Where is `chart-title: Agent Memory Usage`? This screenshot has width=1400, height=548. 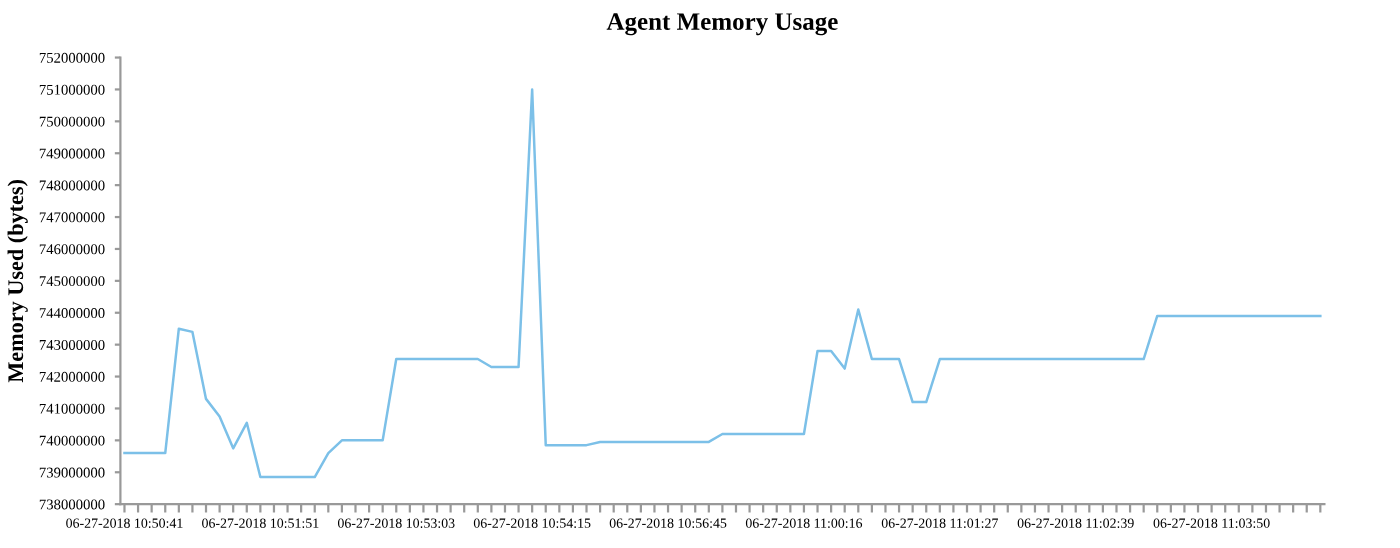
chart-title: Agent Memory Usage is located at coordinates (722, 24).